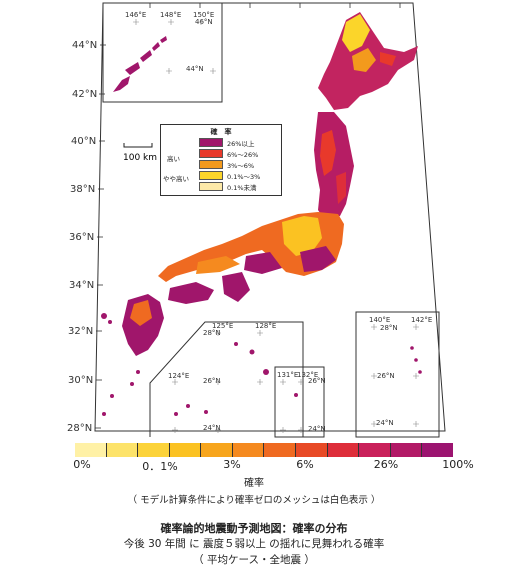 This screenshot has width=508, height=579. I want to click on inset-south-frame, so click(226, 379).